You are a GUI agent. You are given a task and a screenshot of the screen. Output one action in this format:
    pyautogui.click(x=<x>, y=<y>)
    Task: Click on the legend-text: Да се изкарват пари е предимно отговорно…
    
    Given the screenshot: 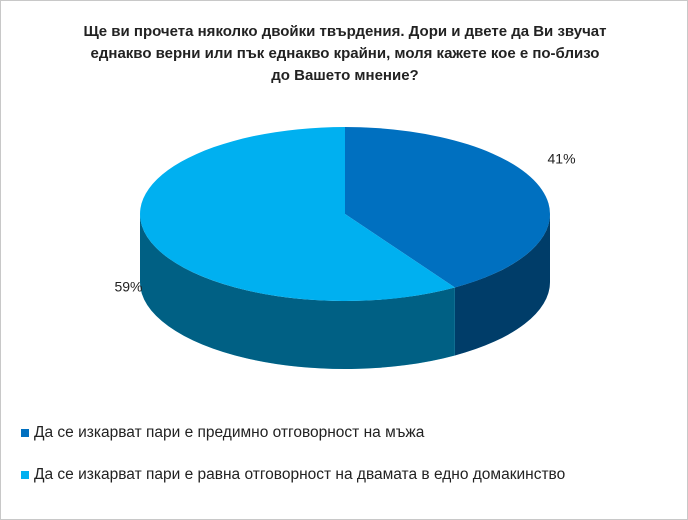 What is the action you would take?
    pyautogui.click(x=229, y=432)
    